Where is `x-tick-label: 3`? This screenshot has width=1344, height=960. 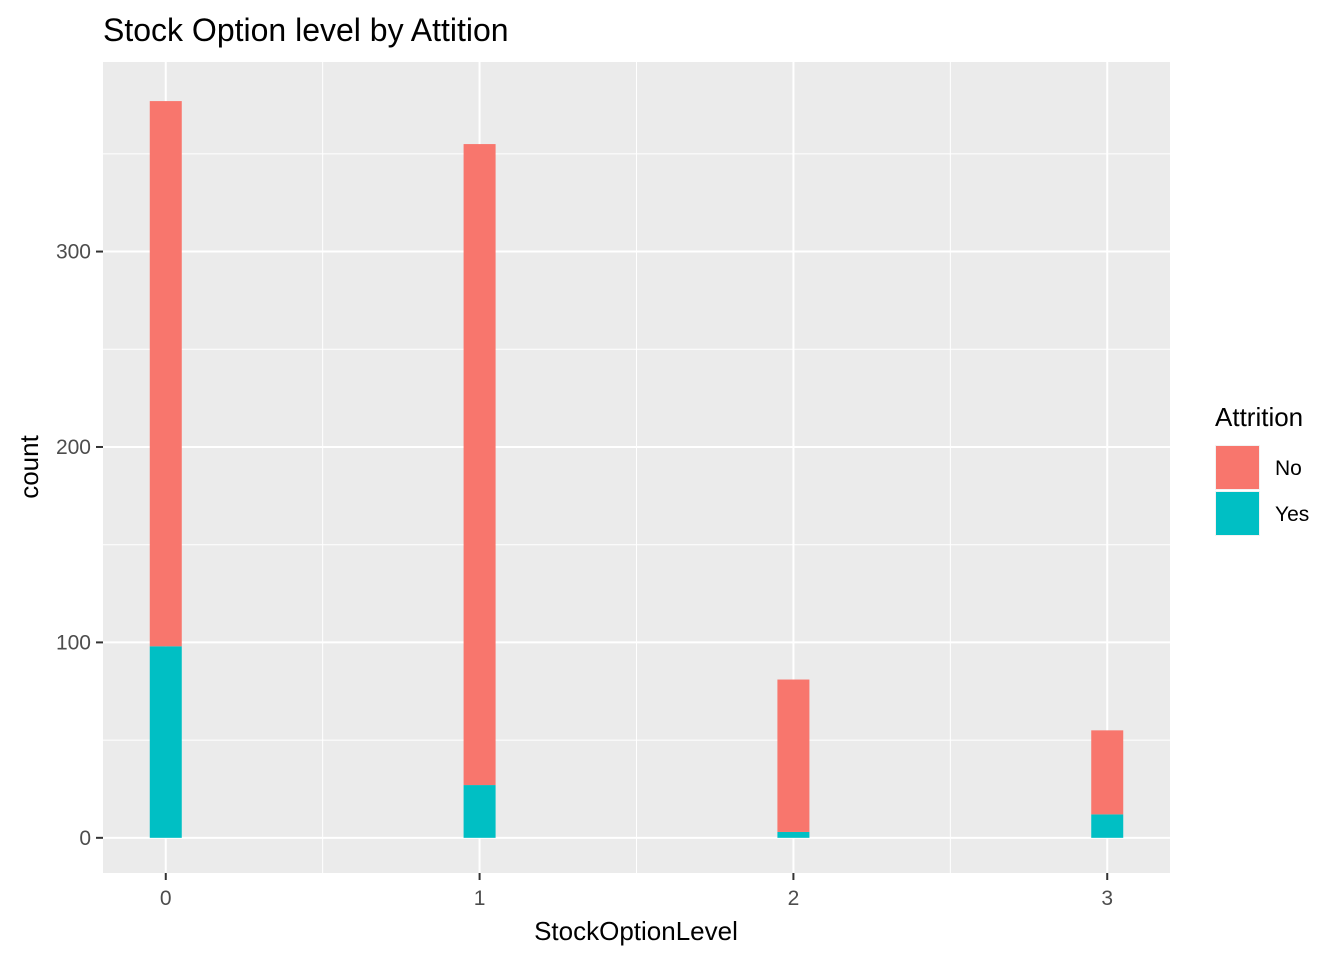
x-tick-label: 3 is located at coordinates (1107, 898).